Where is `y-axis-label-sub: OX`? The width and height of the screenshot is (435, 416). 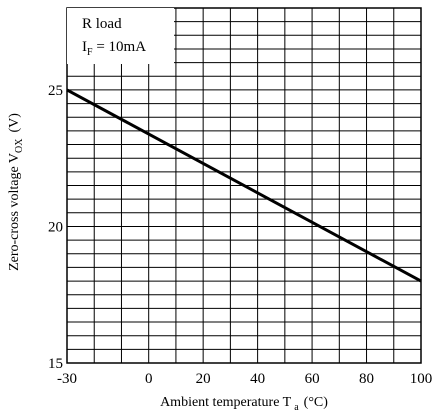
y-axis-label-sub: OX is located at coordinates (19, 145).